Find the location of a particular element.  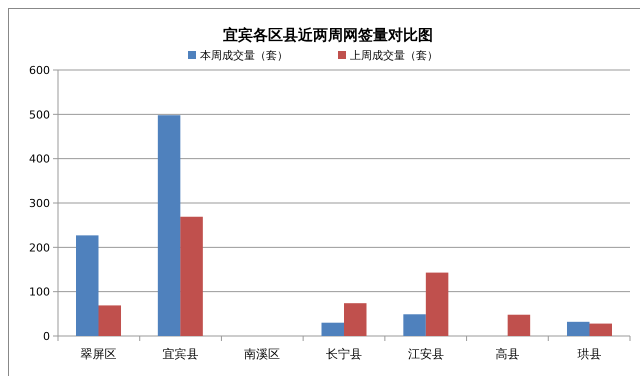

x-tick-label: 翠屏区 is located at coordinates (98, 354).